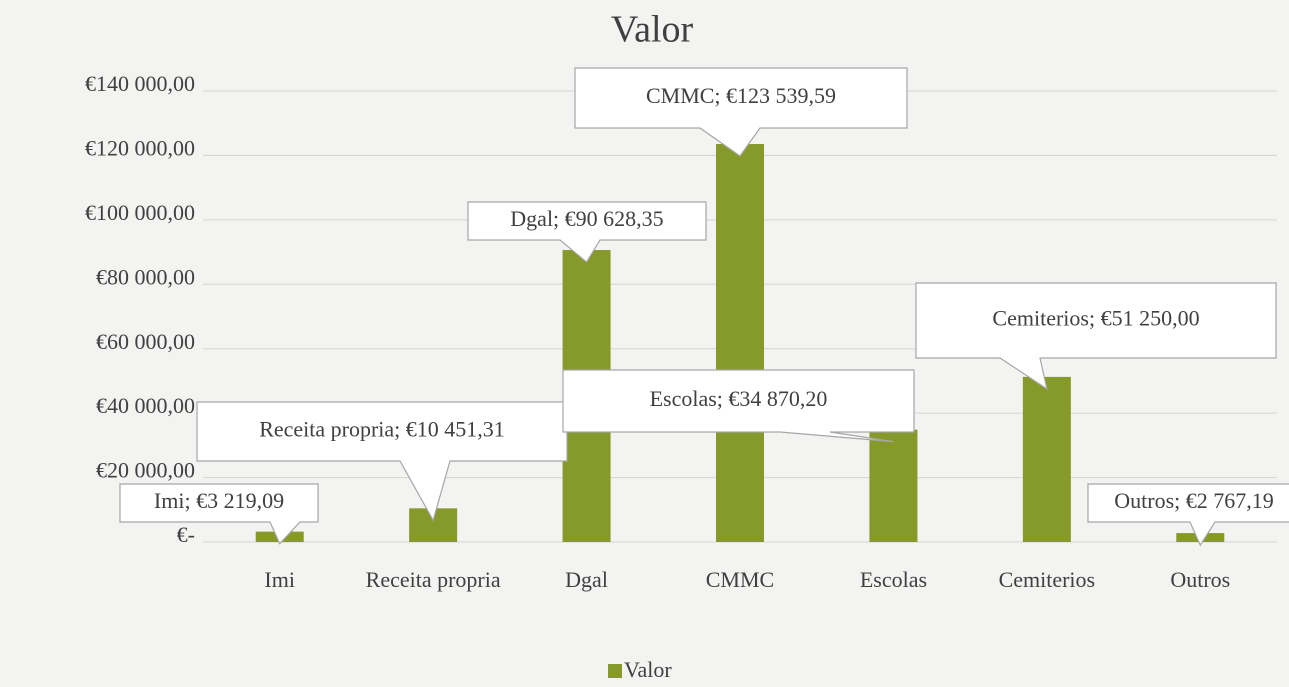 The height and width of the screenshot is (687, 1289). I want to click on y-tick-label: €20 000,00, so click(145, 470).